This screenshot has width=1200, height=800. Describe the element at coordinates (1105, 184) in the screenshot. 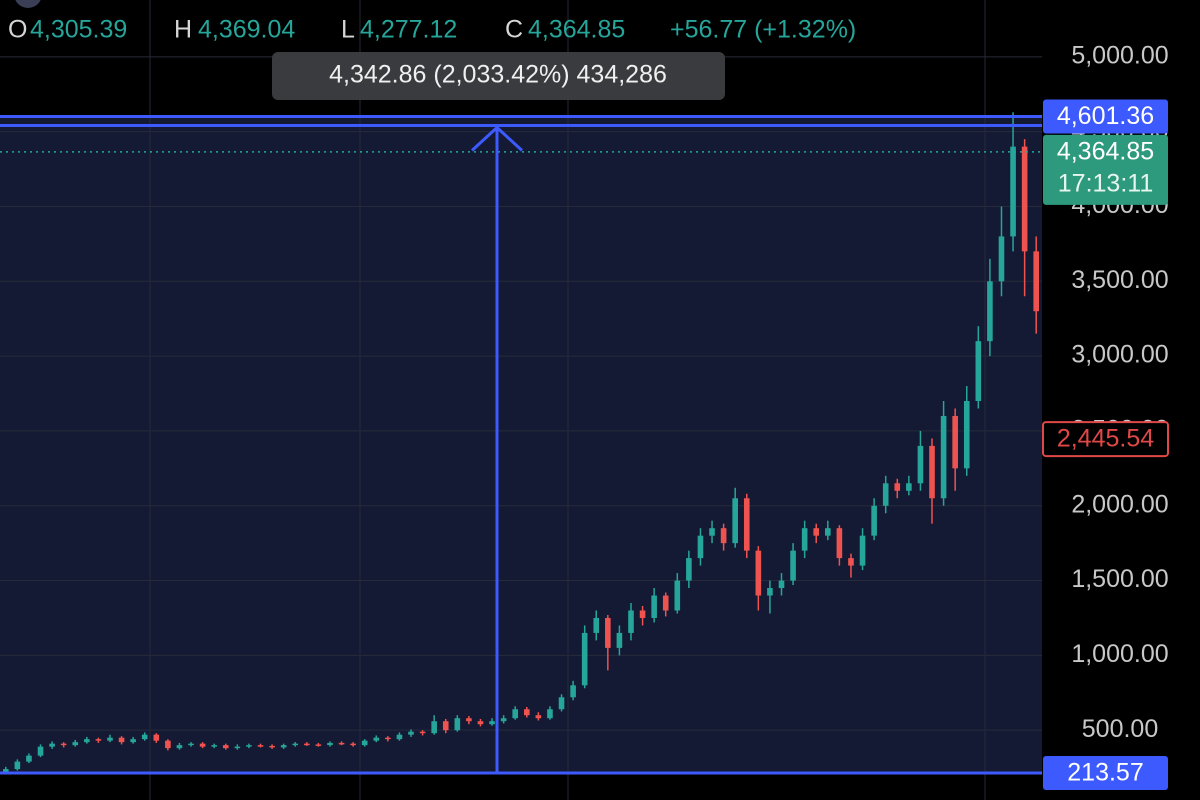

I see `countdown-text: 17:13:11` at that location.